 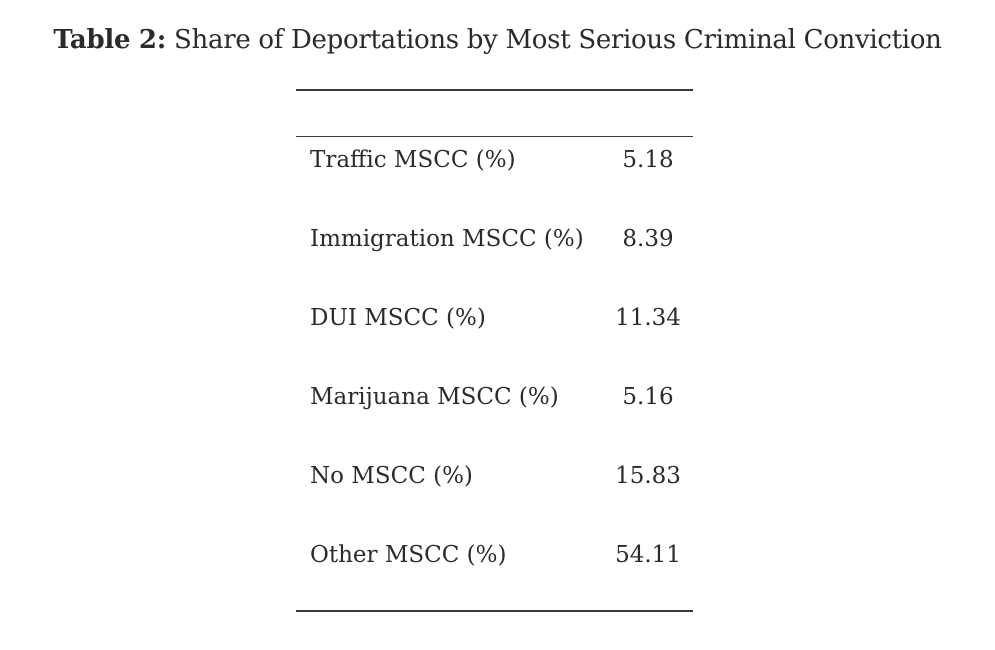 I want to click on table-row: Other MSCC (%) 54.11, so click(x=494, y=555).